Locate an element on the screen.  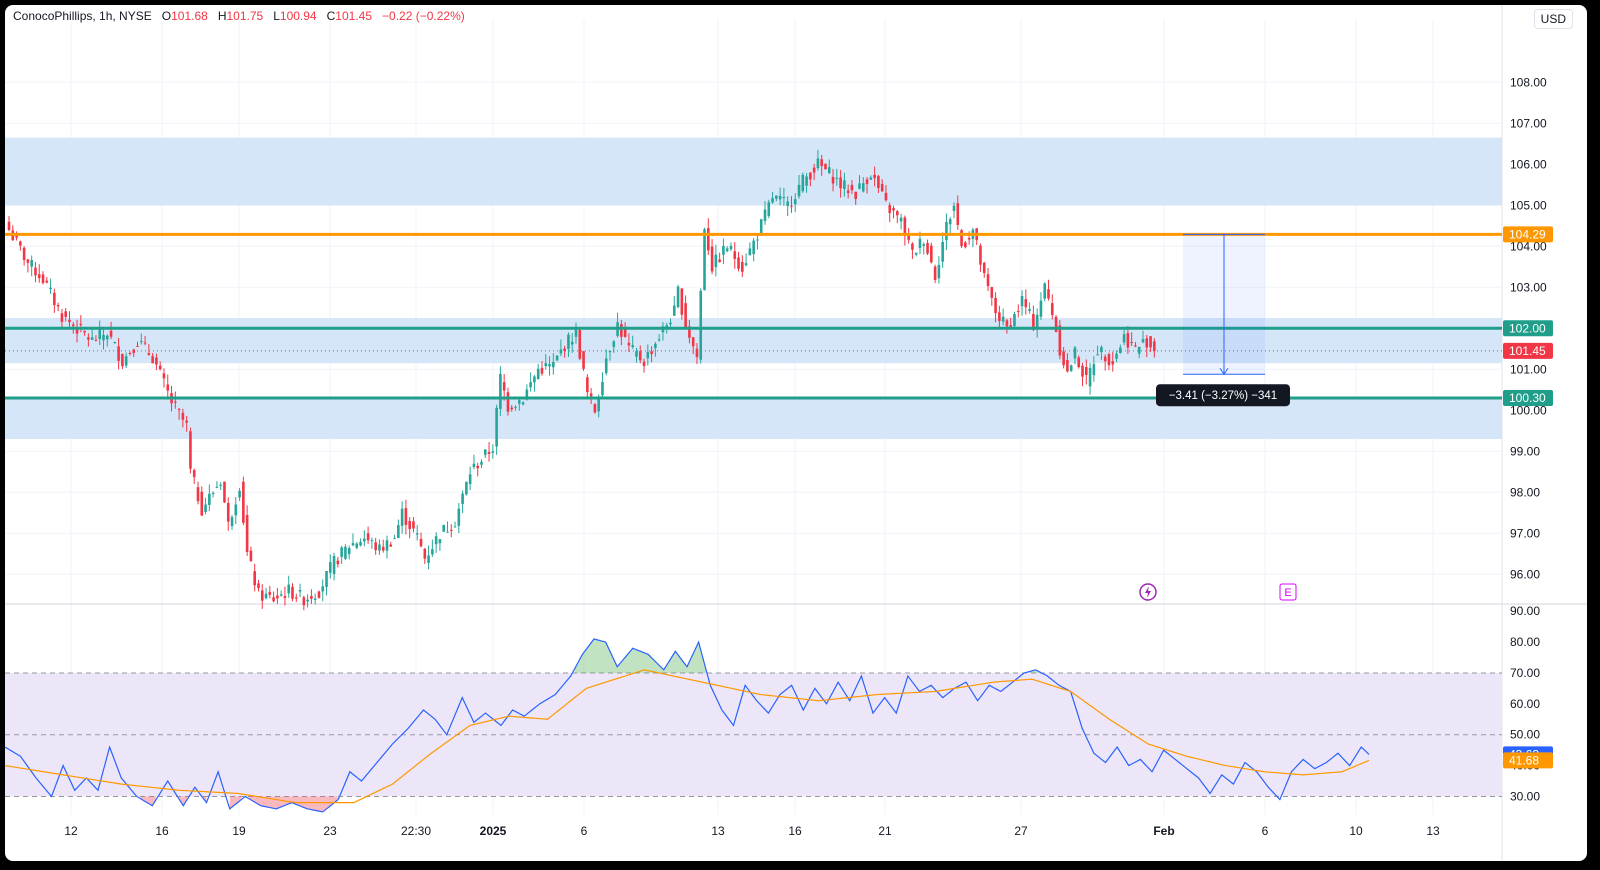
price-tick-label: 96.00 is located at coordinates (1525, 574).